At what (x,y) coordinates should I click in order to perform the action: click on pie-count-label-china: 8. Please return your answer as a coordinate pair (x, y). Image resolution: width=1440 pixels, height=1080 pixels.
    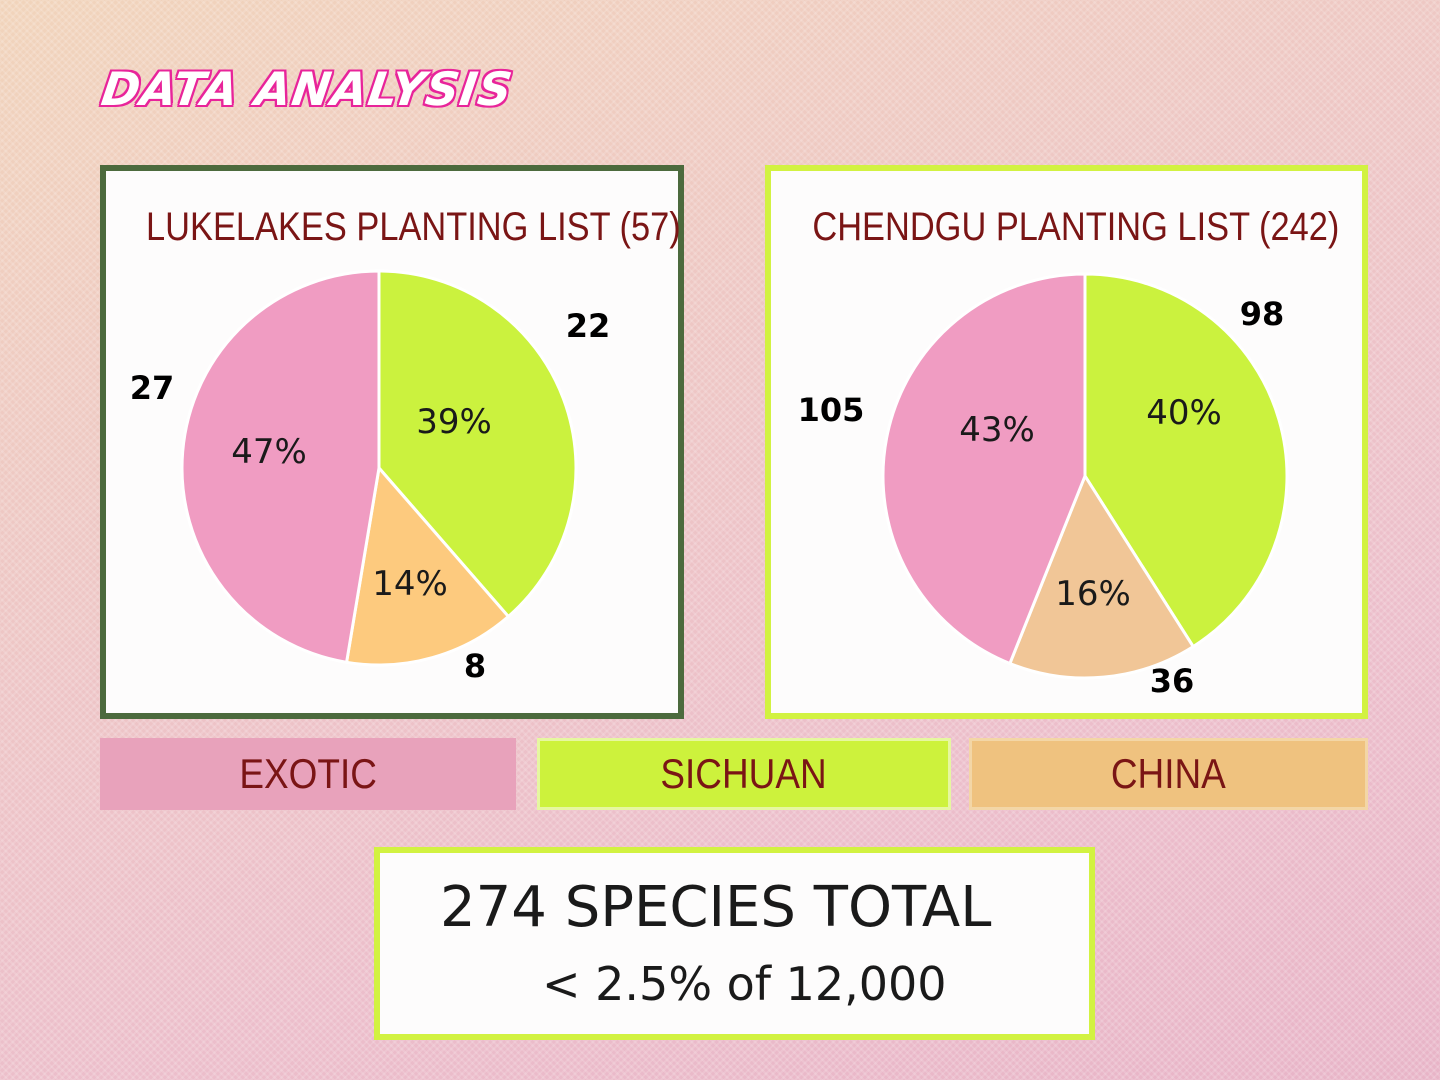
    Looking at the image, I should click on (475, 666).